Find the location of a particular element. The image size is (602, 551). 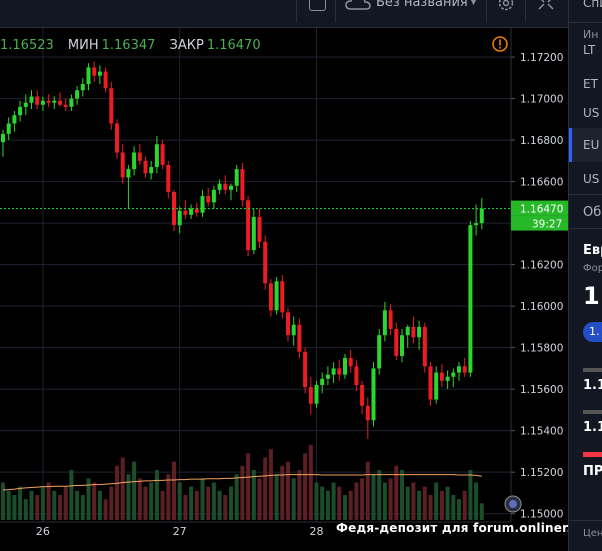

sidebar-item: EU is located at coordinates (591, 145).